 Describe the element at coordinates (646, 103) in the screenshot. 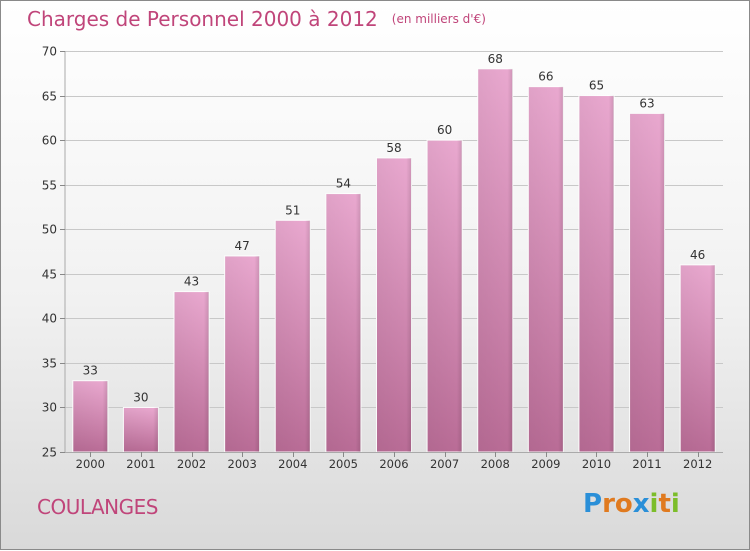

I see `data-label: 63` at that location.